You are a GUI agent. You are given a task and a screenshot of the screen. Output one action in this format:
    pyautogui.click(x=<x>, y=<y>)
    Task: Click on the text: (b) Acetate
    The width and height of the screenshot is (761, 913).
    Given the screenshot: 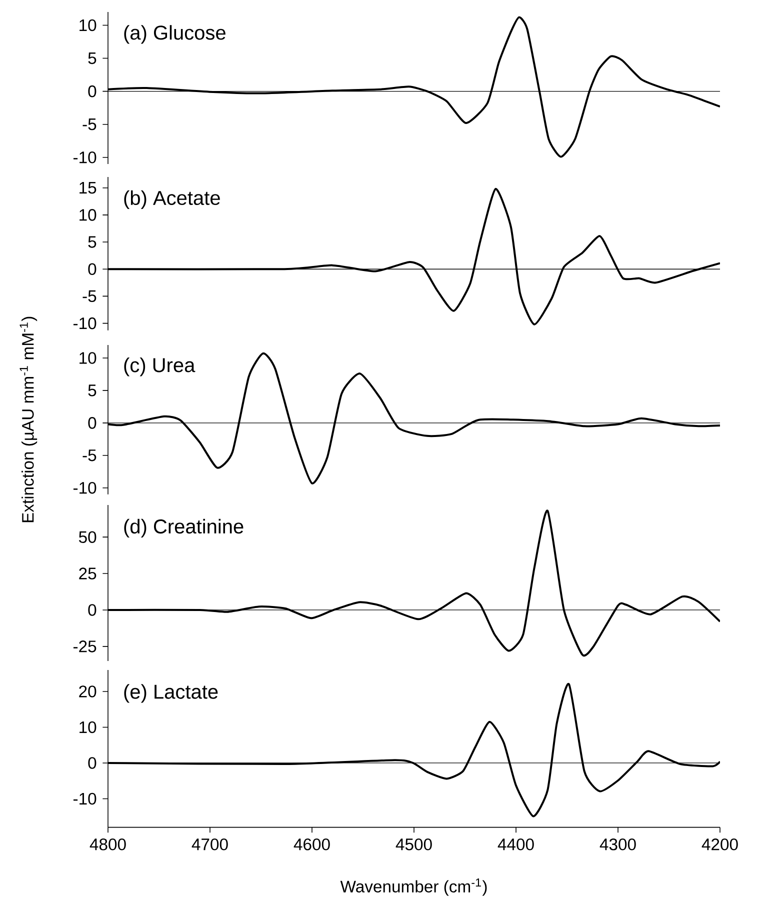 What is the action you would take?
    pyautogui.click(x=172, y=199)
    